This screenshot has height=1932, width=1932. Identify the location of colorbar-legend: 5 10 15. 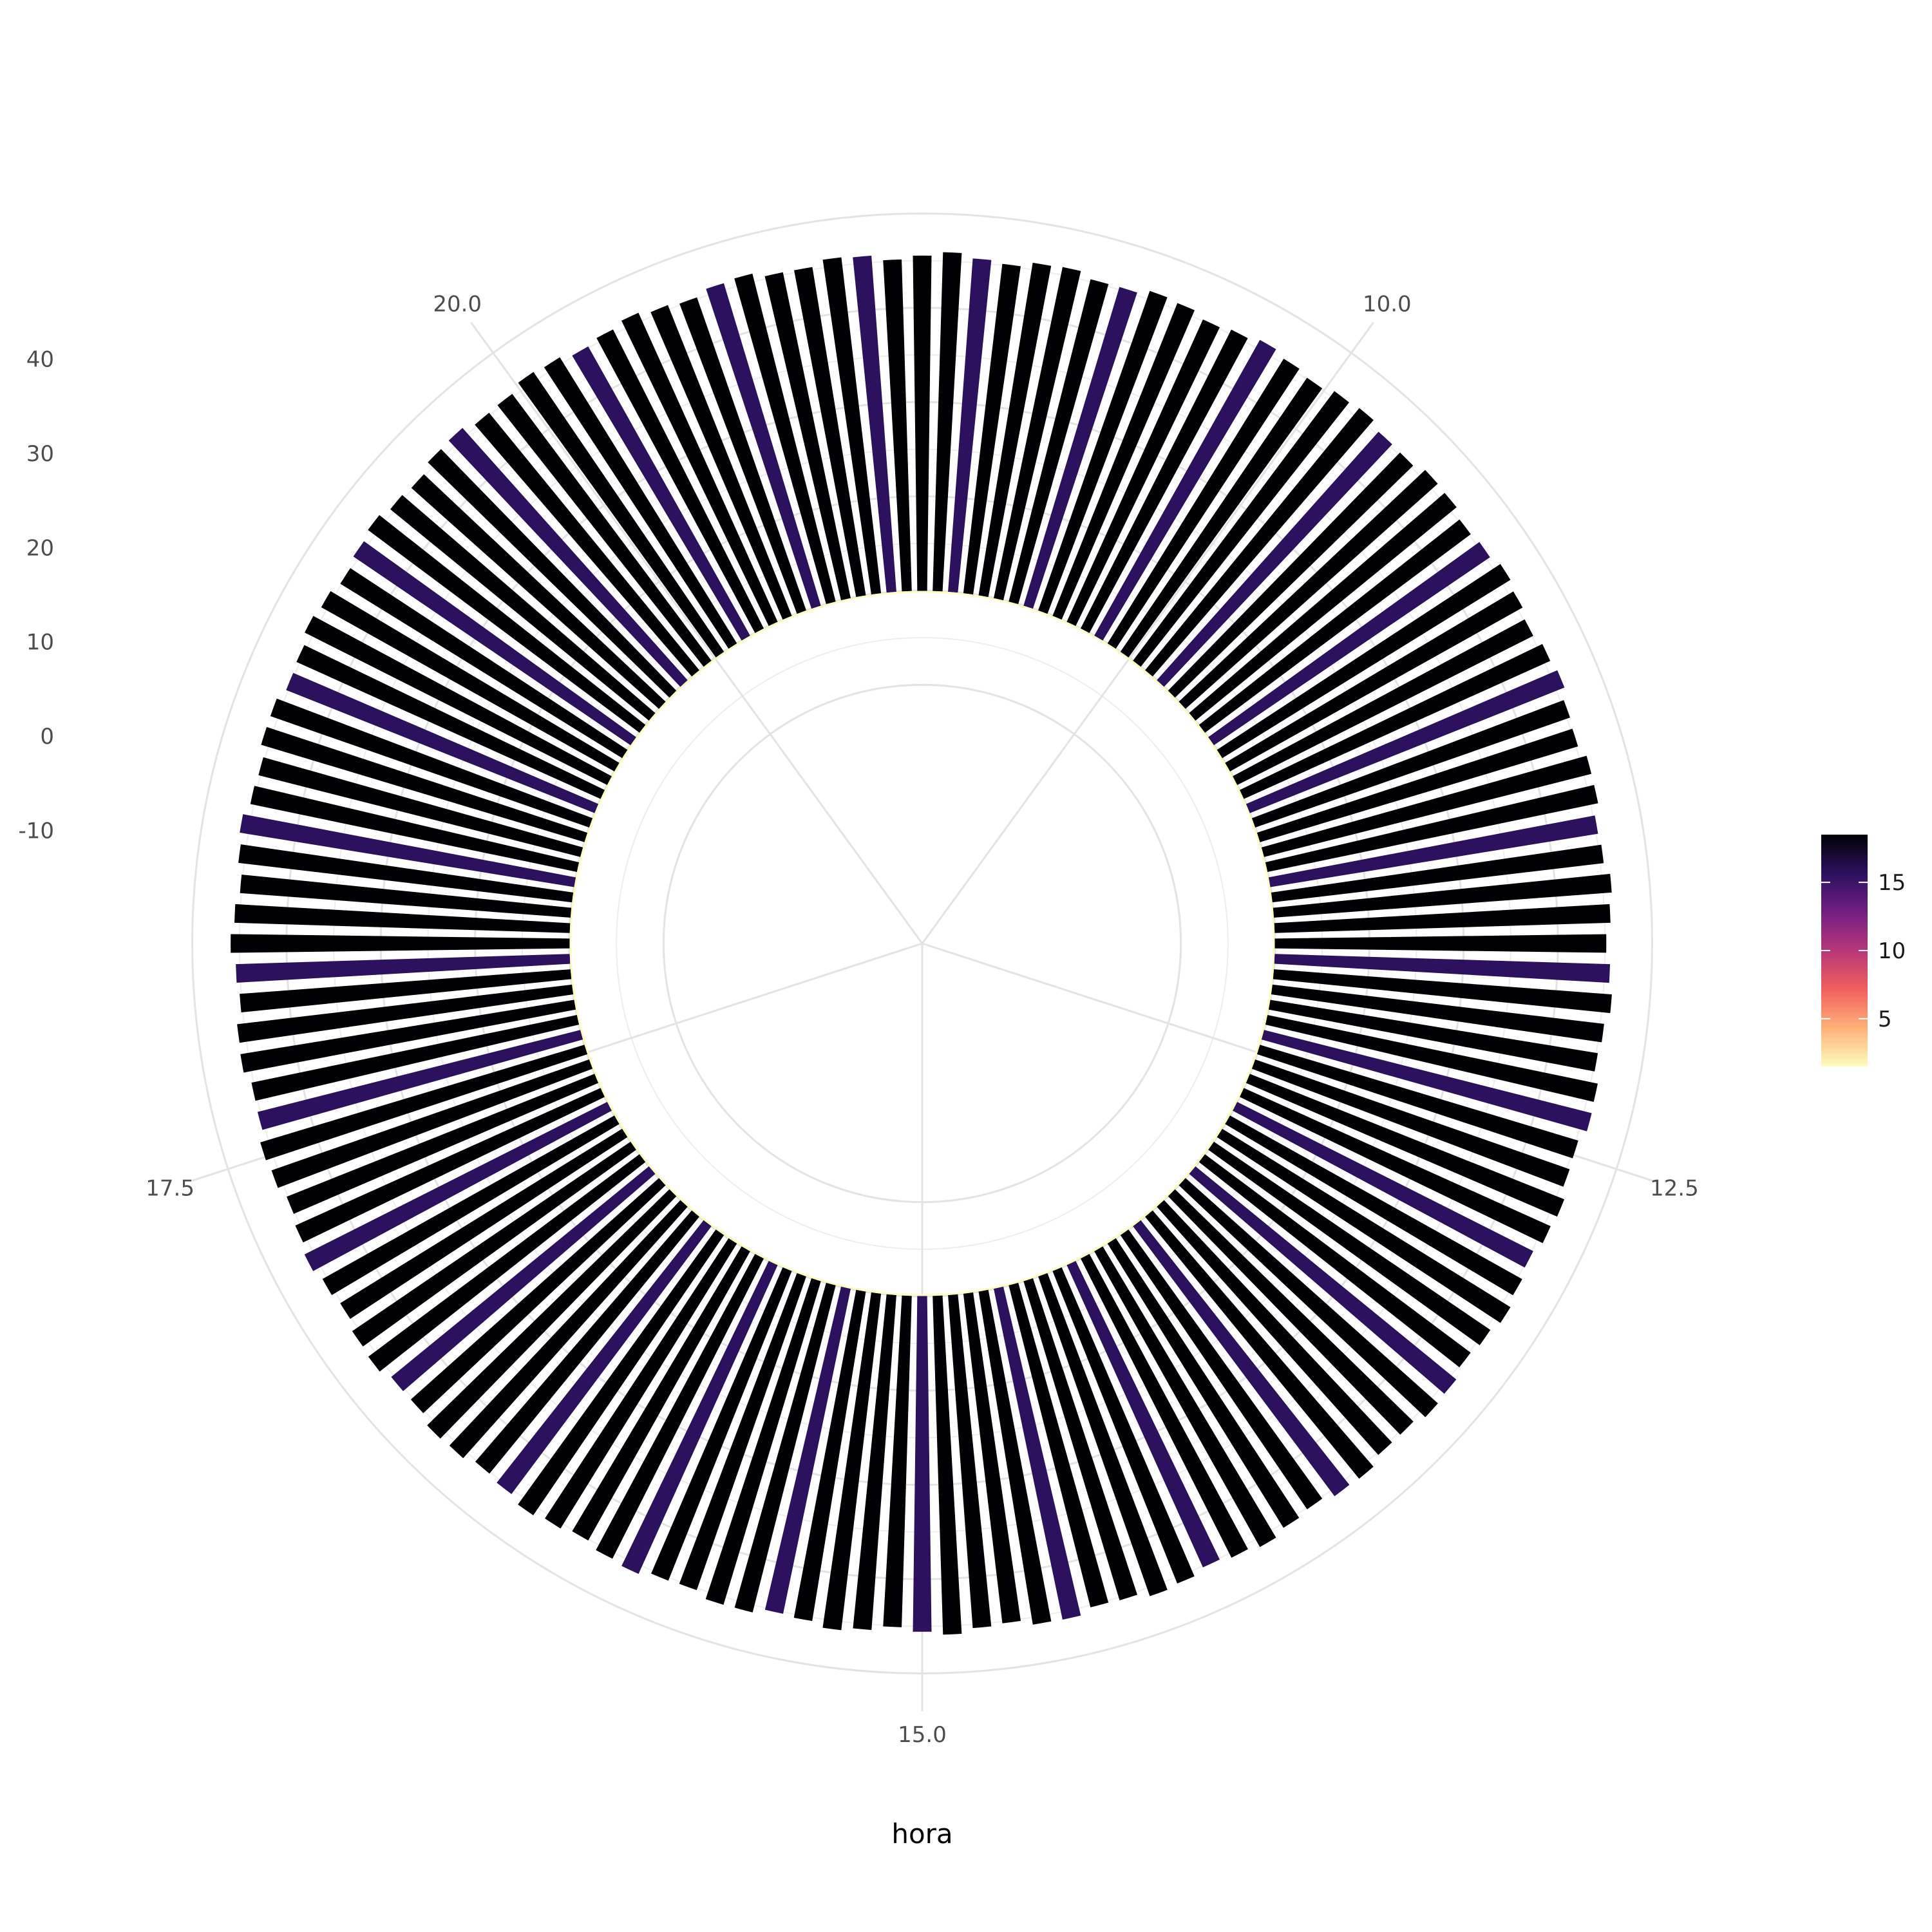
(1863, 950).